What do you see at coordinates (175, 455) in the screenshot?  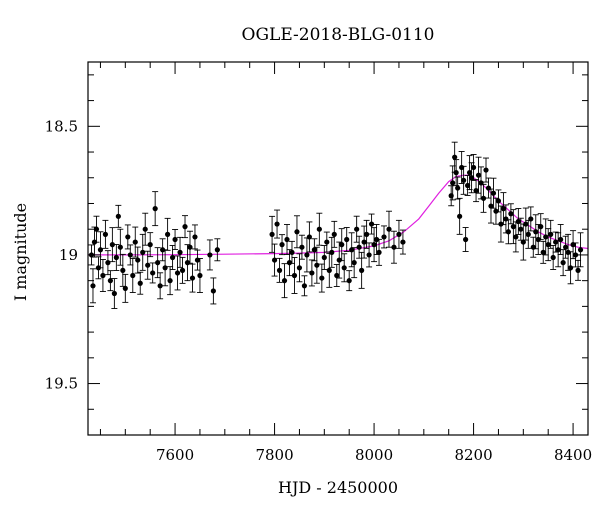 I see `x-tick-label: 7600` at bounding box center [175, 455].